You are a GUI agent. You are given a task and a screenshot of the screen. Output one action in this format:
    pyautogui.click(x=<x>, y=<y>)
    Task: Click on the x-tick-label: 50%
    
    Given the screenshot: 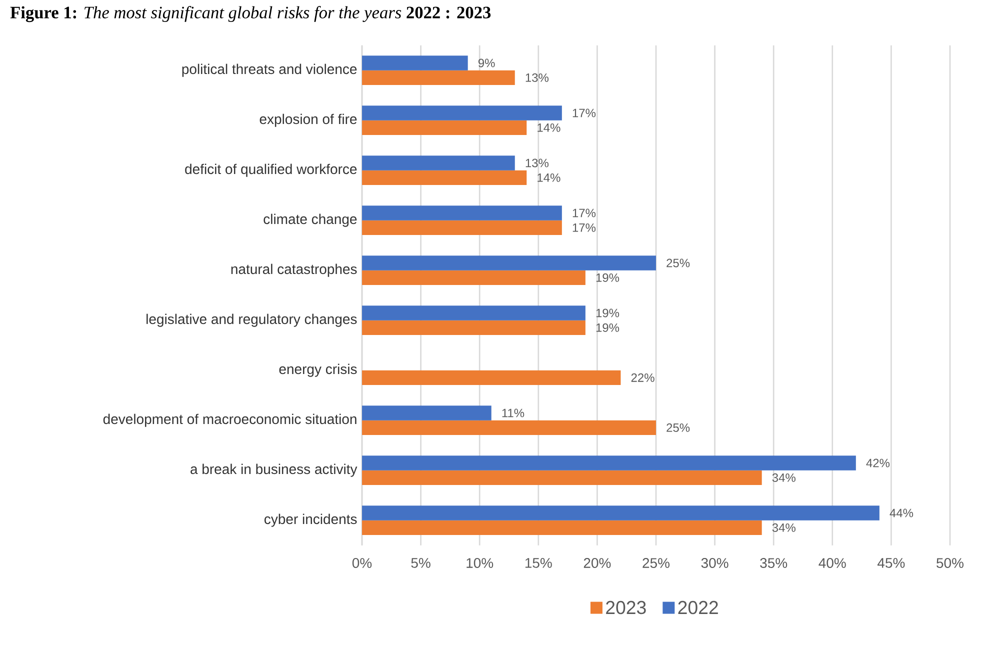 What is the action you would take?
    pyautogui.click(x=950, y=563)
    